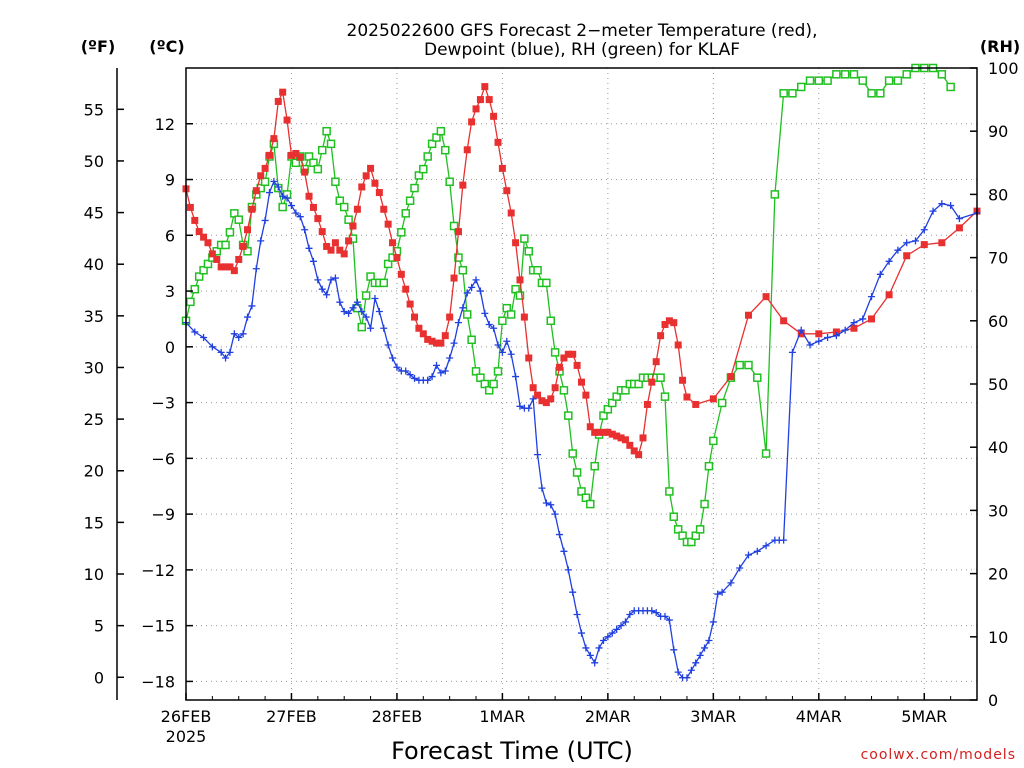  Describe the element at coordinates (512, 751) in the screenshot. I see `x-axis-title: Forecast Time (UTC)` at that location.